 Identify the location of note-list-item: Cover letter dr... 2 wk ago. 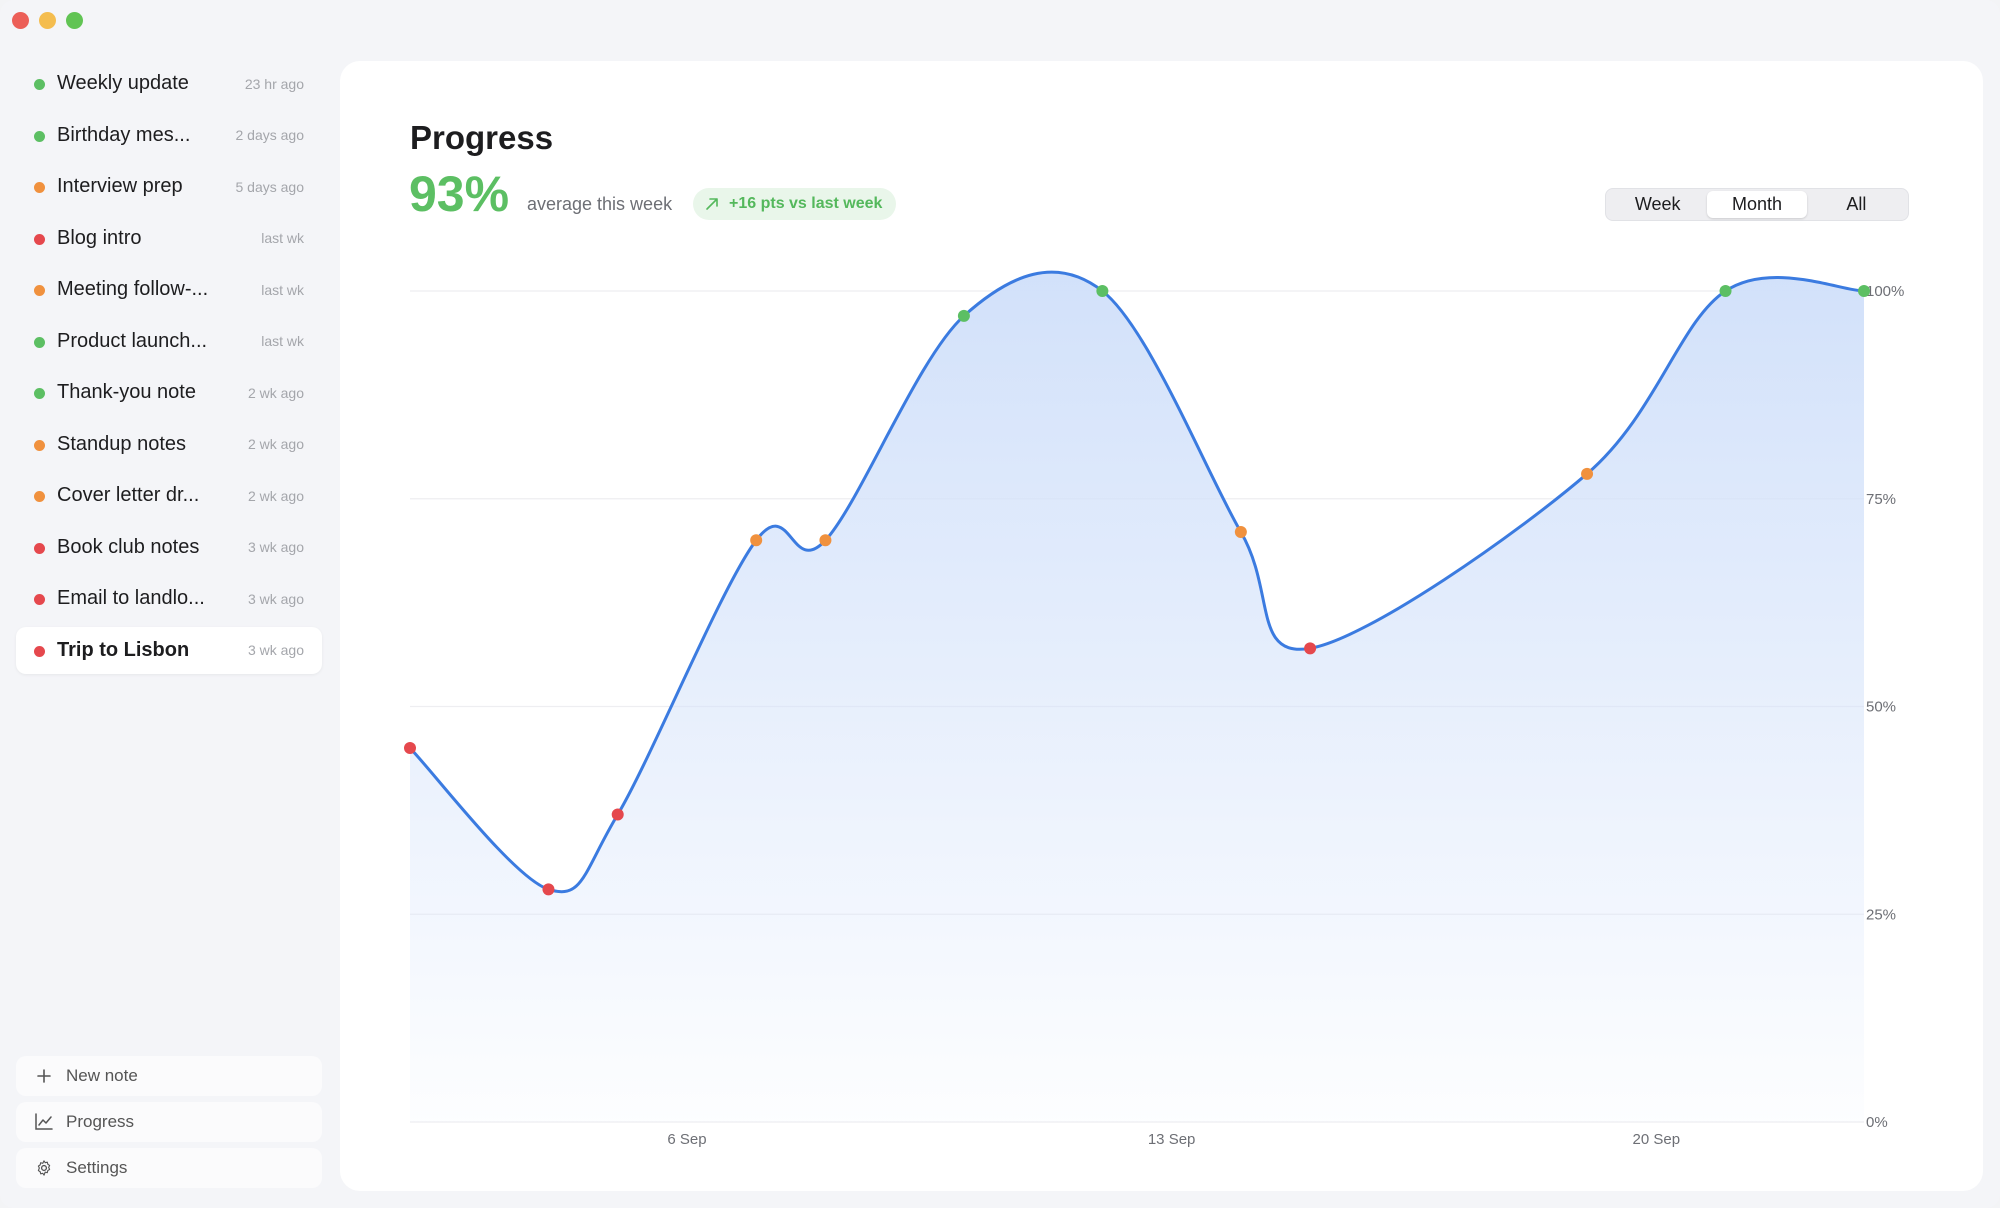
(169, 495).